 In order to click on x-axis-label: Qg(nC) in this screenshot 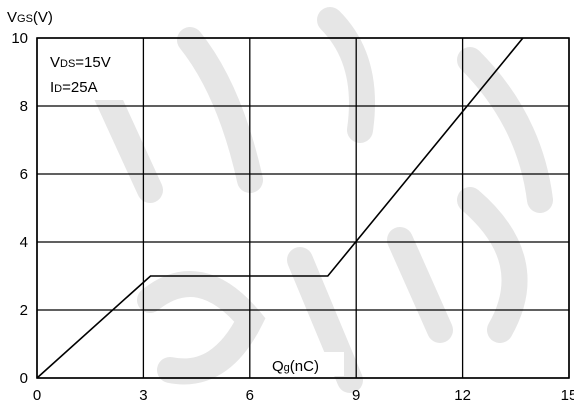, I will do `click(295, 366)`.